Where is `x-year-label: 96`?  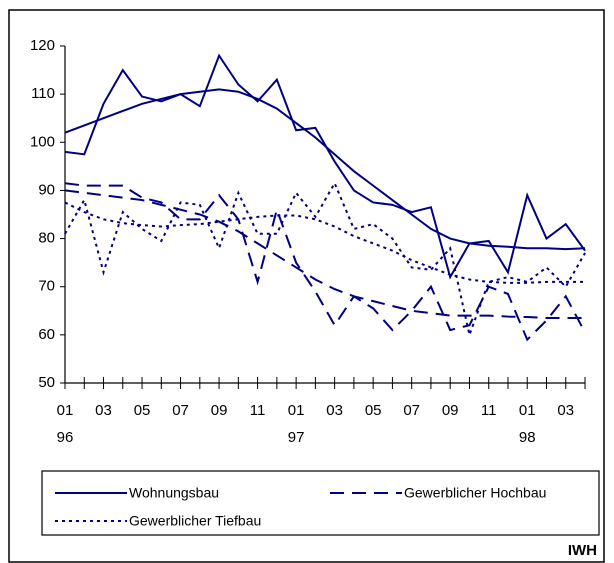
x-year-label: 96 is located at coordinates (65, 437).